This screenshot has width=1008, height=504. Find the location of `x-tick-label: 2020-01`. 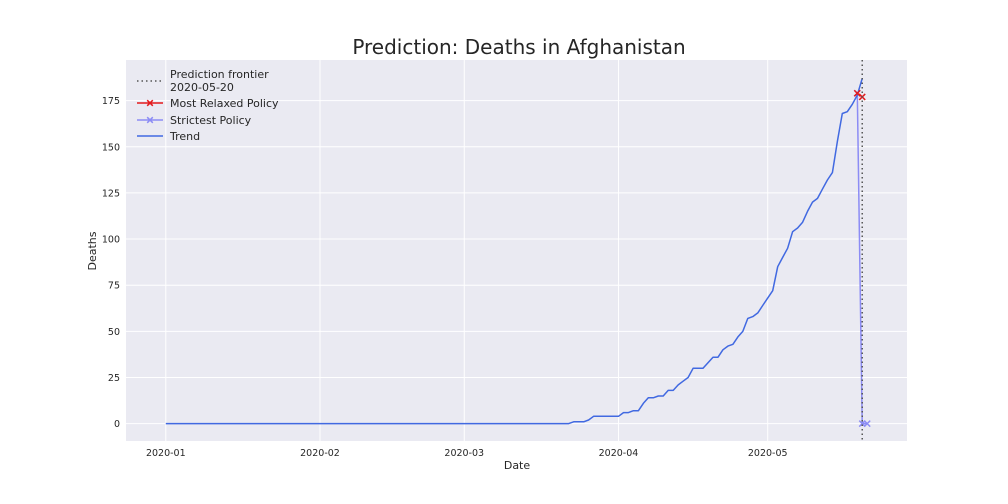

x-tick-label: 2020-01 is located at coordinates (166, 453).